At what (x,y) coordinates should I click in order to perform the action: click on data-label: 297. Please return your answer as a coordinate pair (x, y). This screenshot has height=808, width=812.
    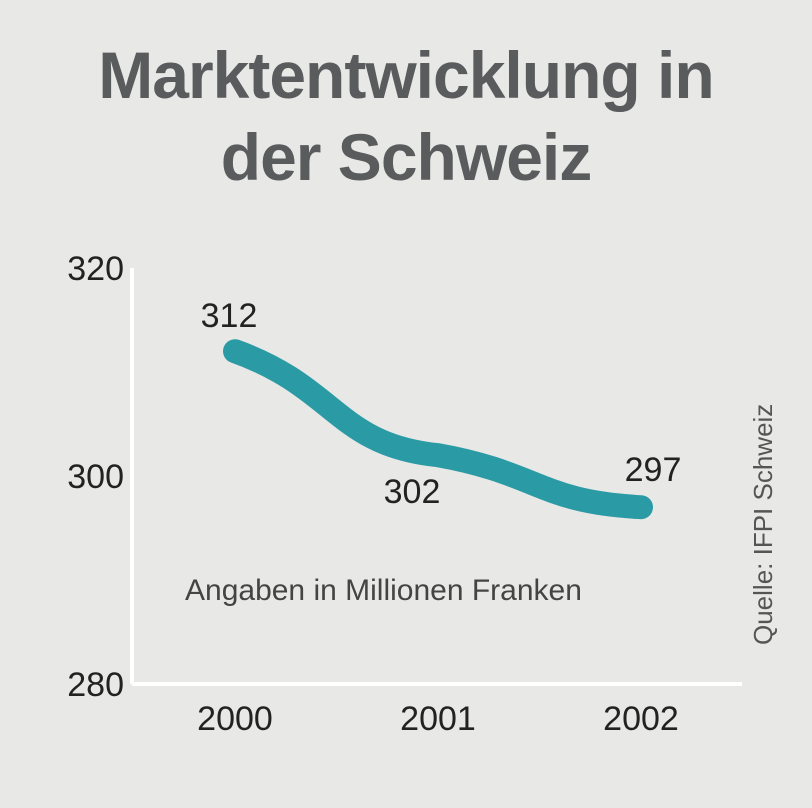
    Looking at the image, I should click on (653, 470).